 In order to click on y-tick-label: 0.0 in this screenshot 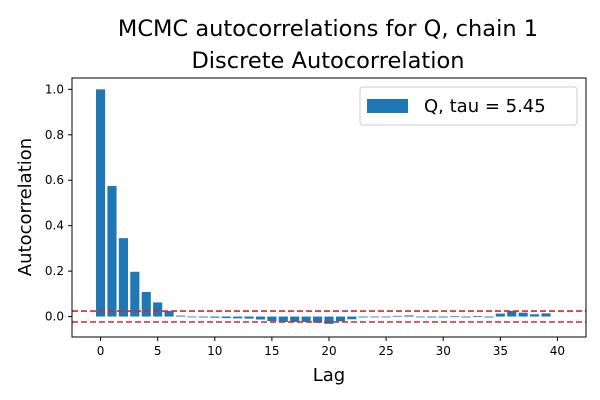, I will do `click(54, 317)`.